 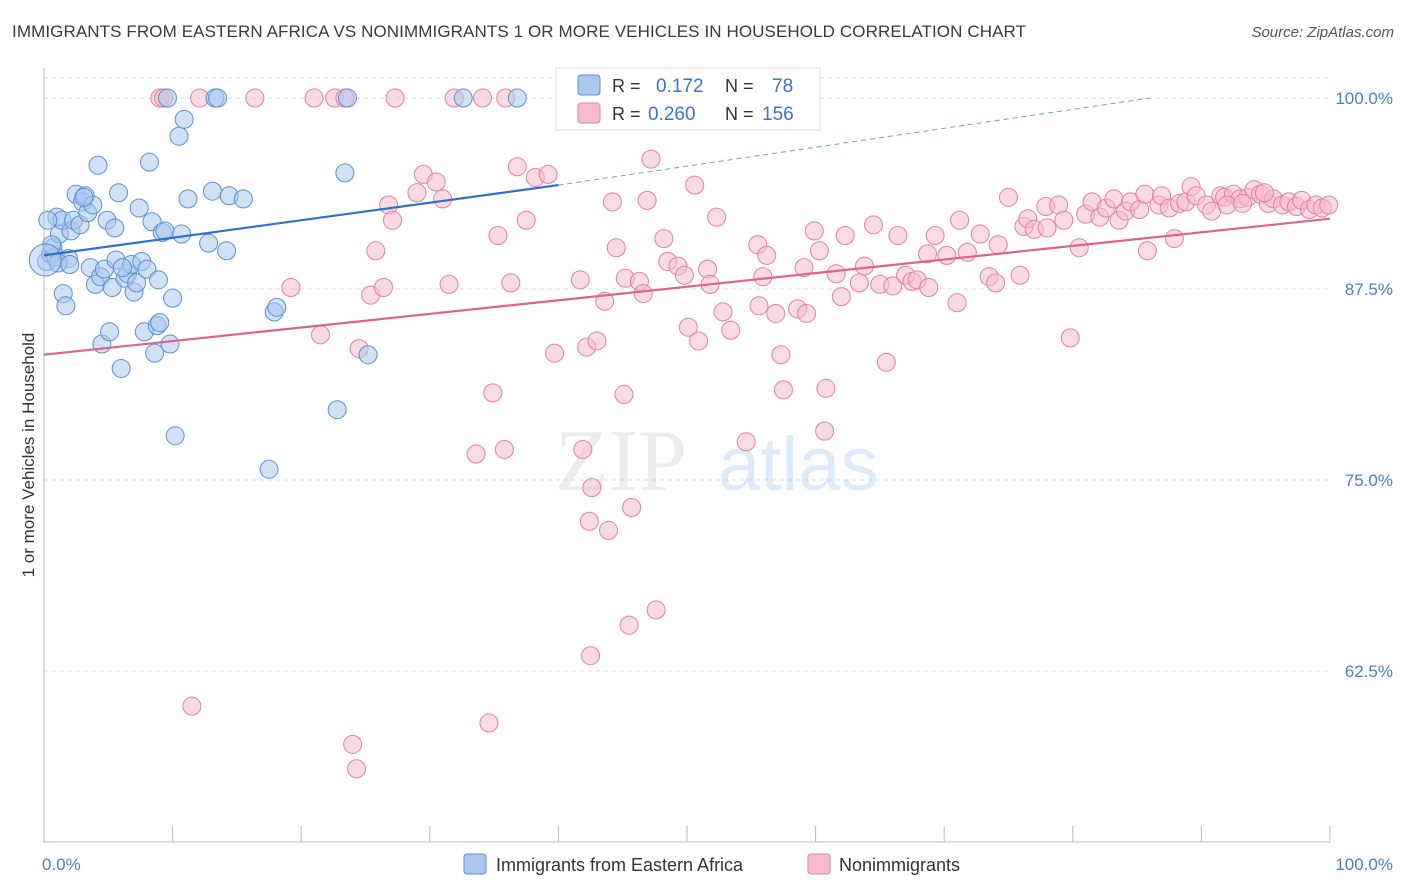 I want to click on legend-r-label-blue: R =, so click(x=626, y=86).